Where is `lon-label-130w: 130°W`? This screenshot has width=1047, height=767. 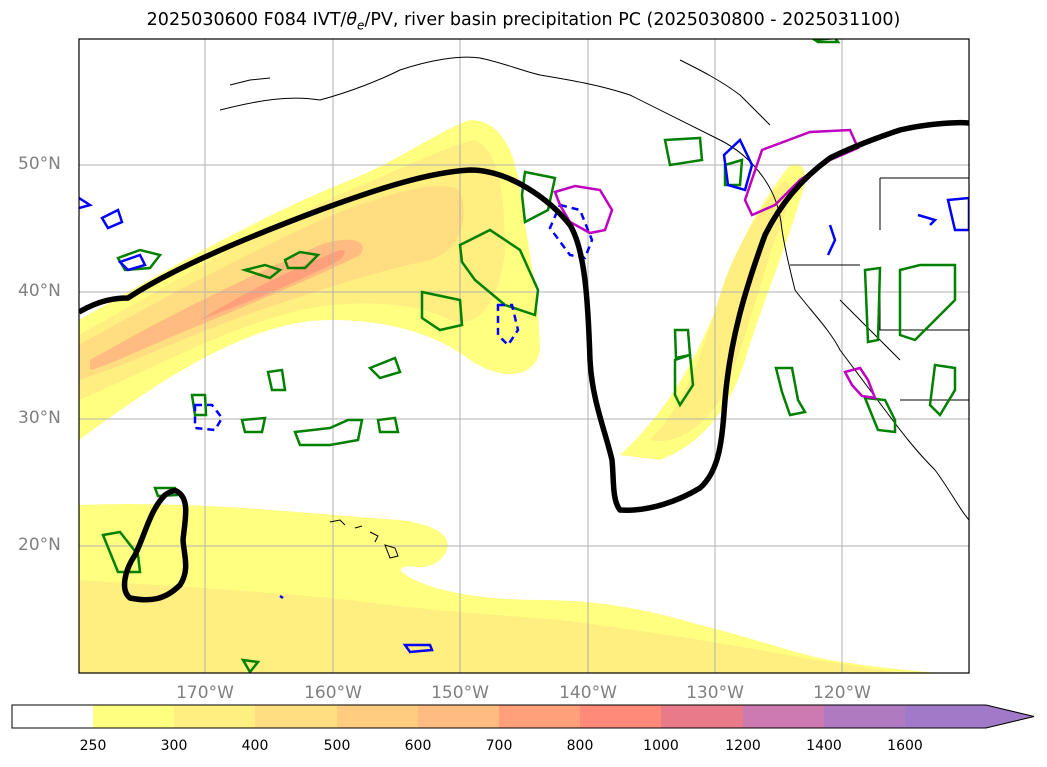 lon-label-130w: 130°W is located at coordinates (715, 693).